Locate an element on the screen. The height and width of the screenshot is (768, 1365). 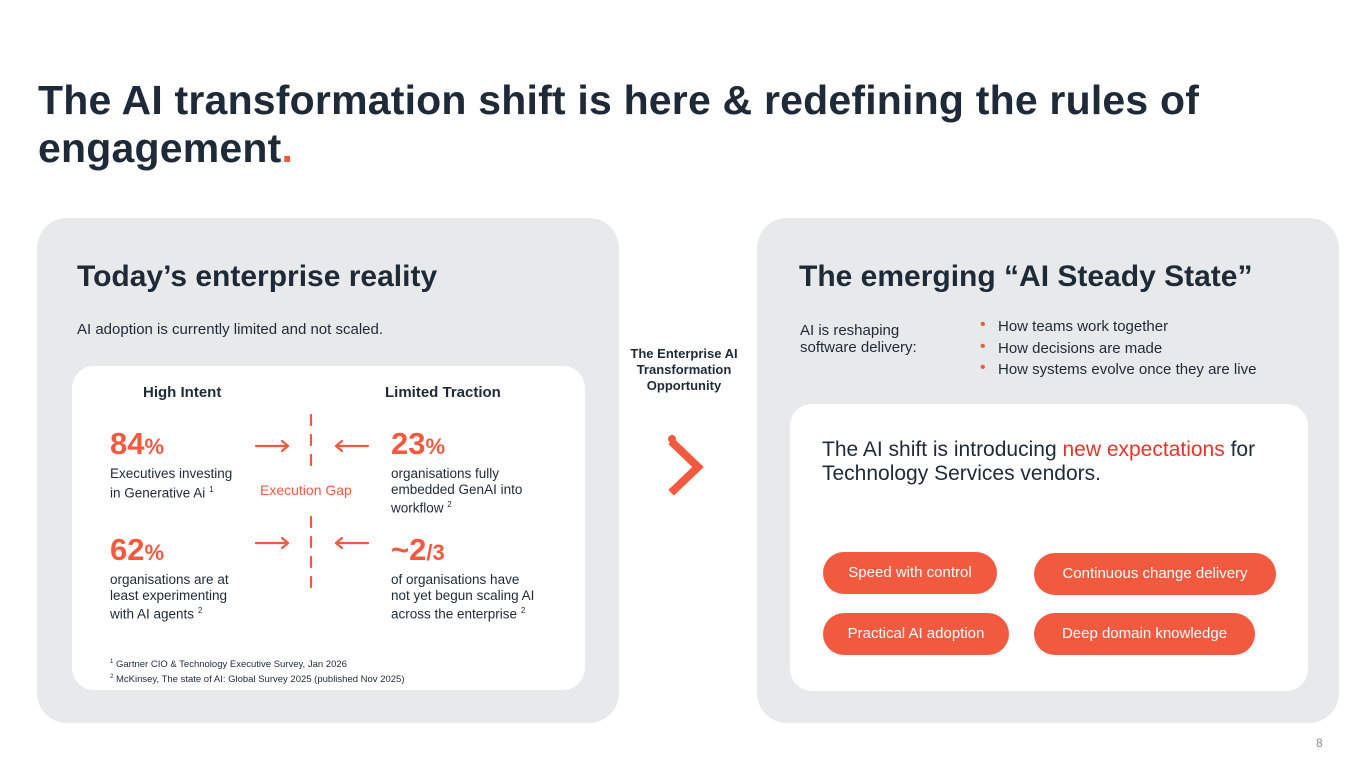
limited-traction-heading: Limited Traction is located at coordinates (443, 392).